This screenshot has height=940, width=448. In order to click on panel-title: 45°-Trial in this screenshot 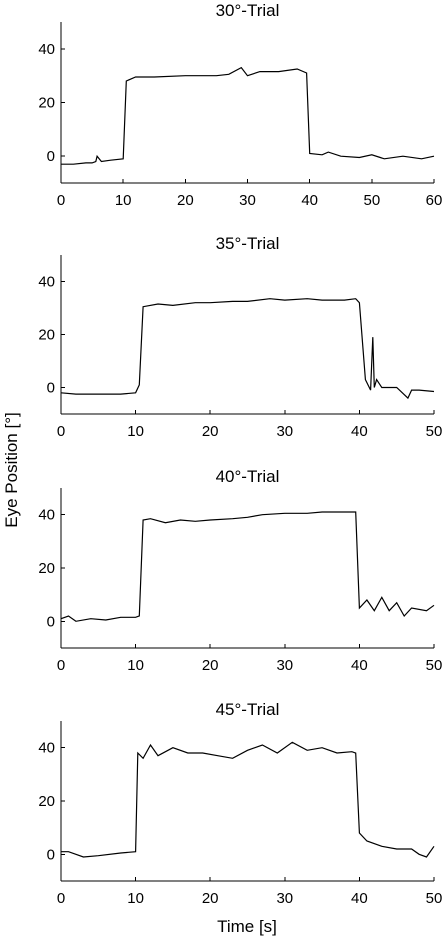, I will do `click(248, 709)`.